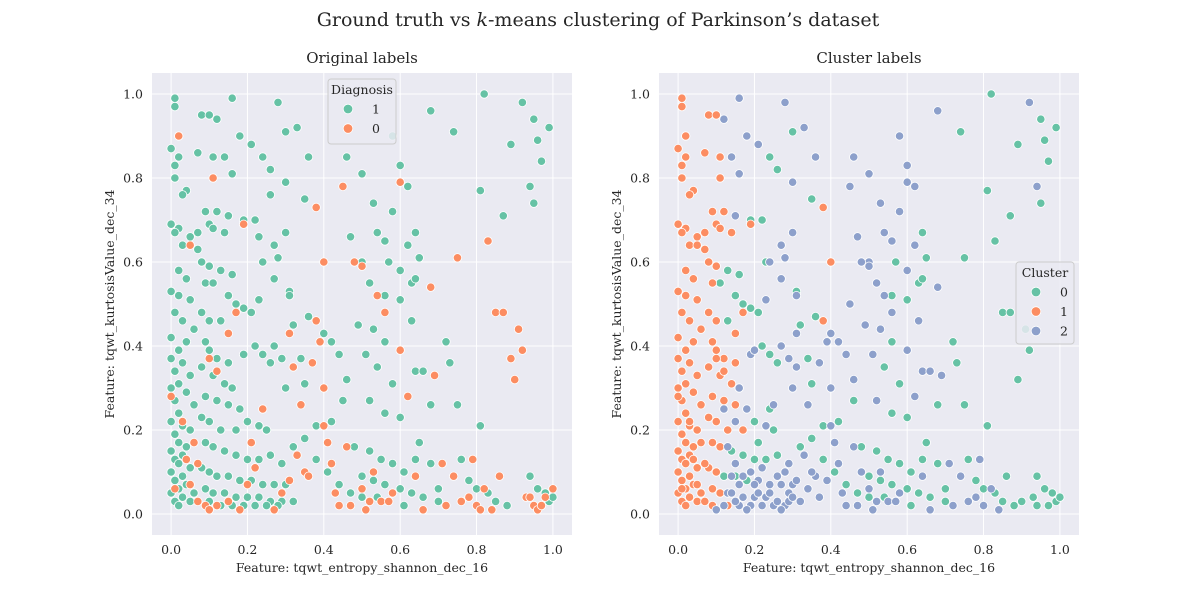  What do you see at coordinates (1064, 311) in the screenshot?
I see `right-legend-label: 1` at bounding box center [1064, 311].